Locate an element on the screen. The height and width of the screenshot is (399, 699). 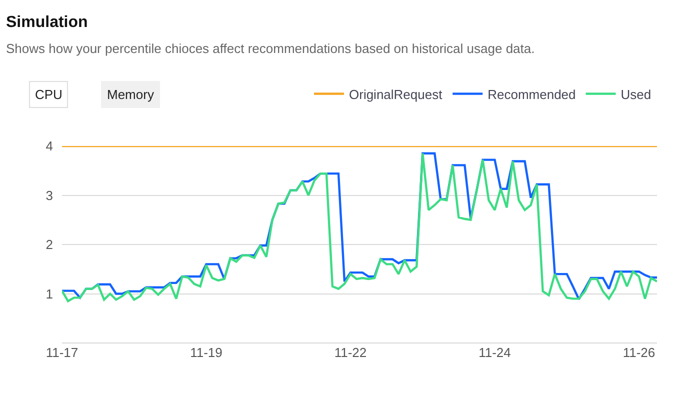
legend-label: Used is located at coordinates (636, 94).